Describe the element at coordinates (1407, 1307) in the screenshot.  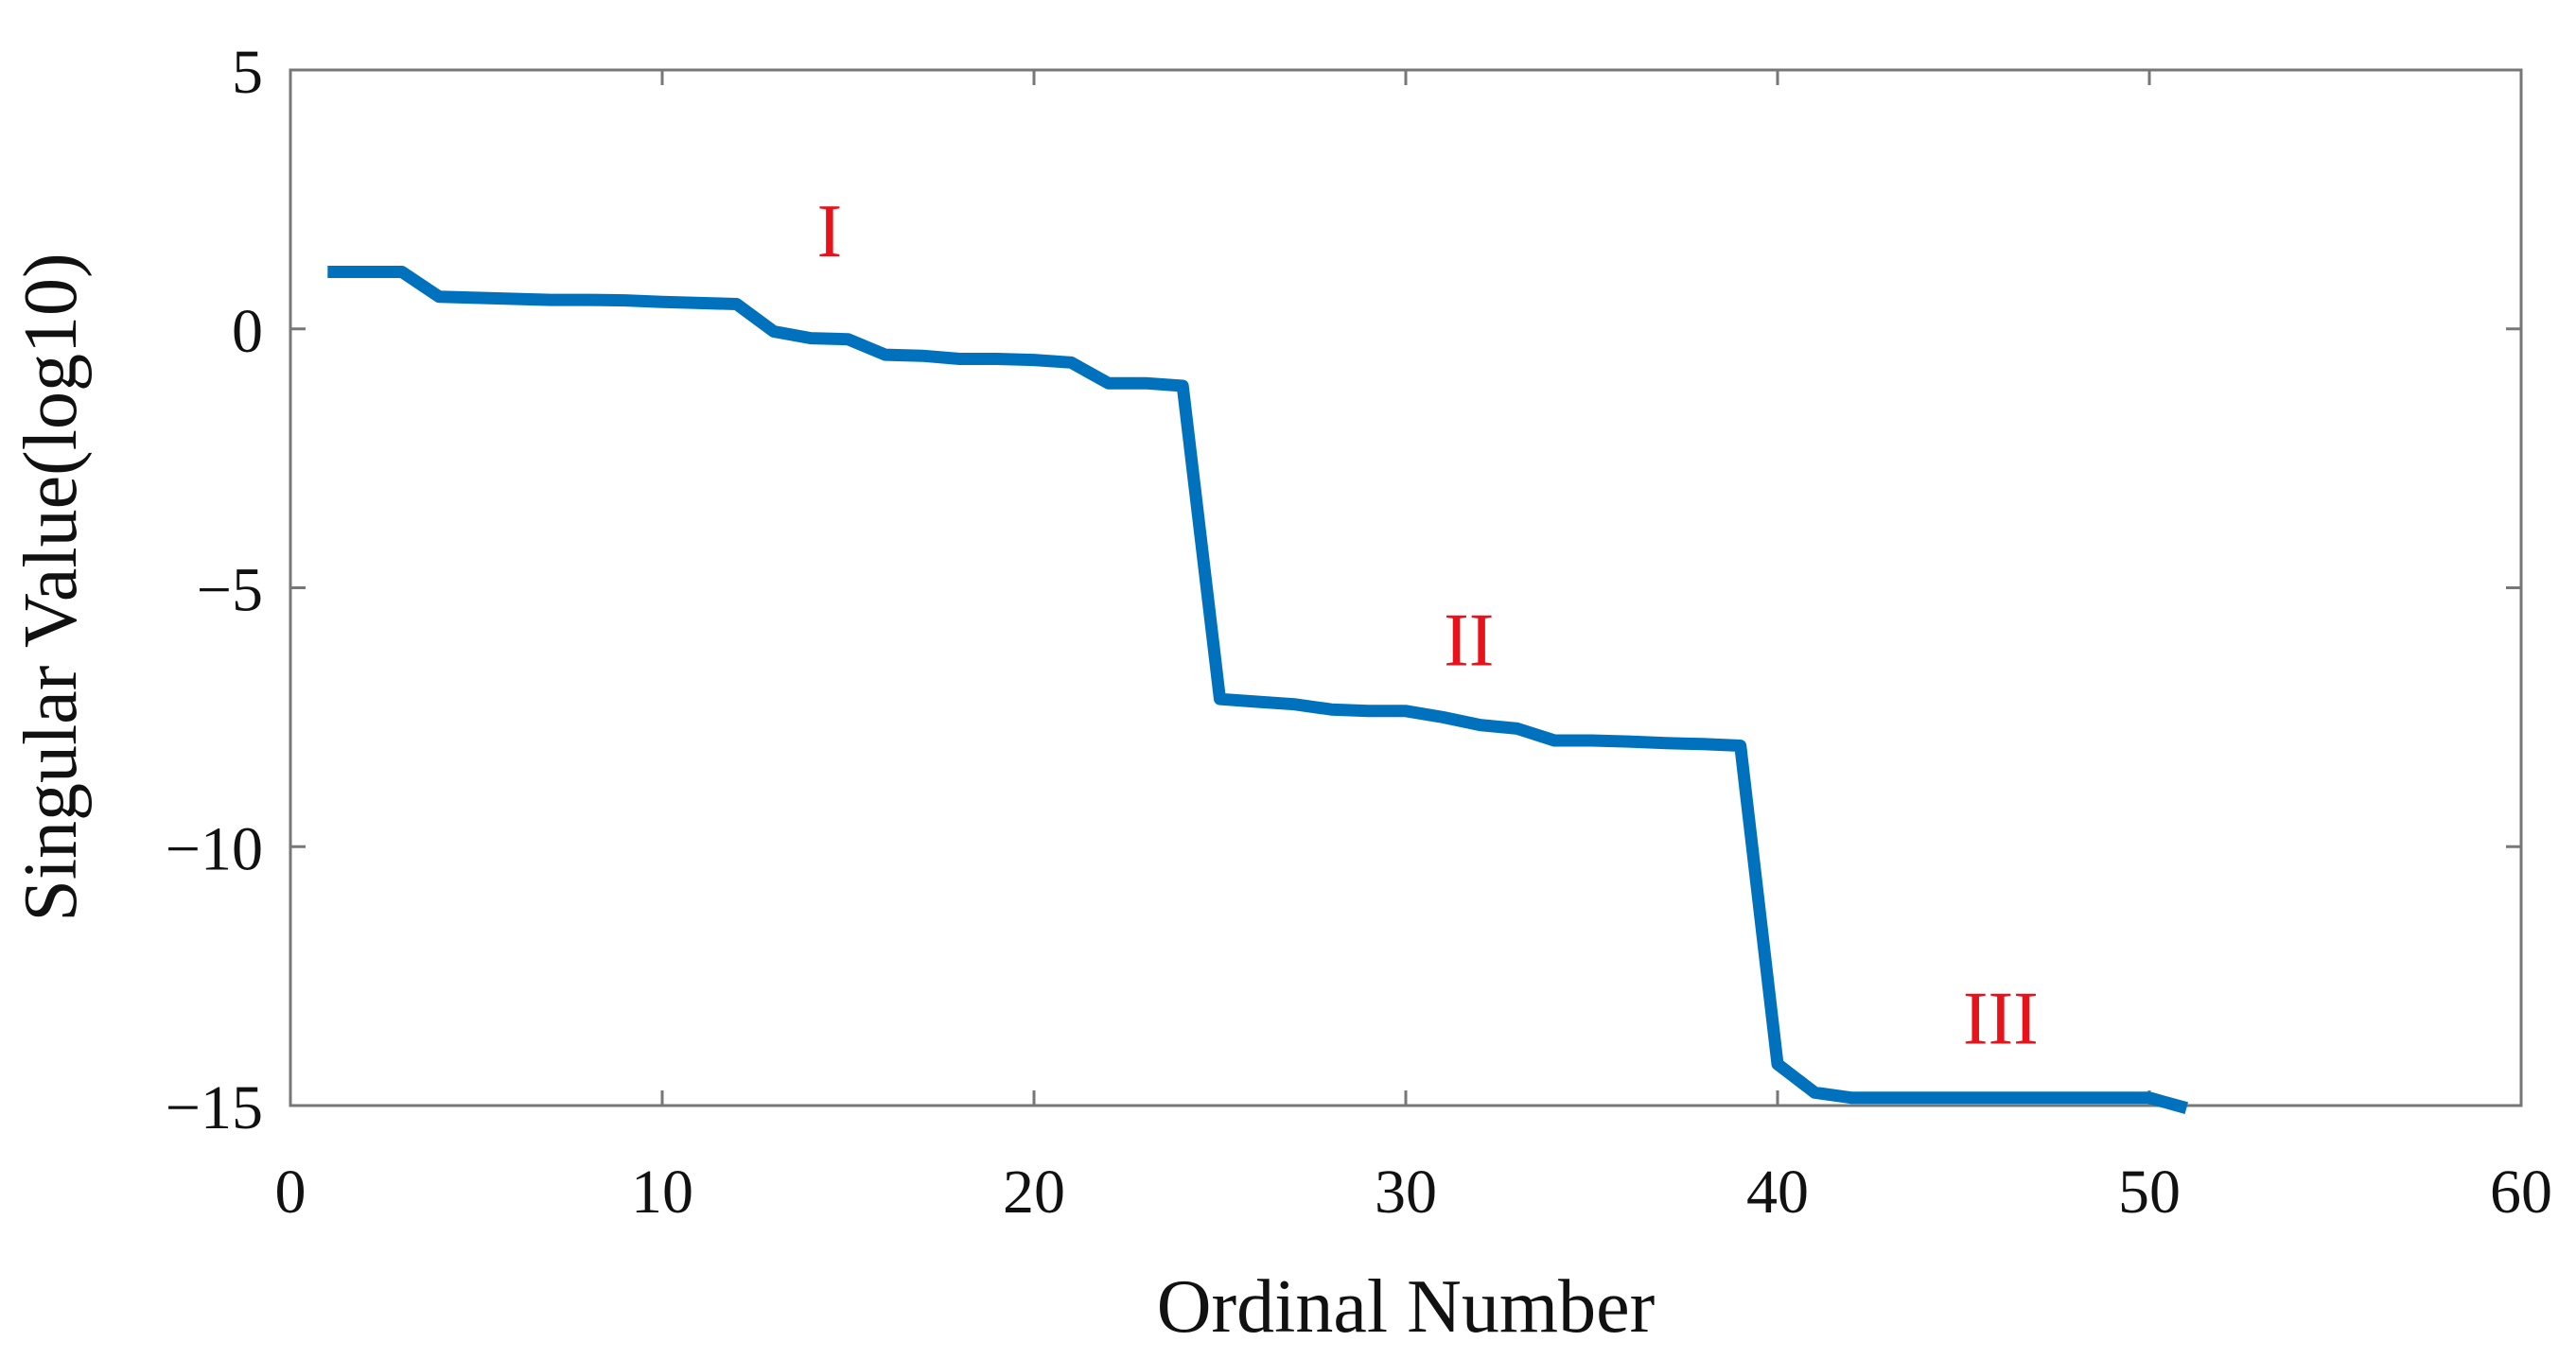
I see `x-axis-title: Ordinal Number` at that location.